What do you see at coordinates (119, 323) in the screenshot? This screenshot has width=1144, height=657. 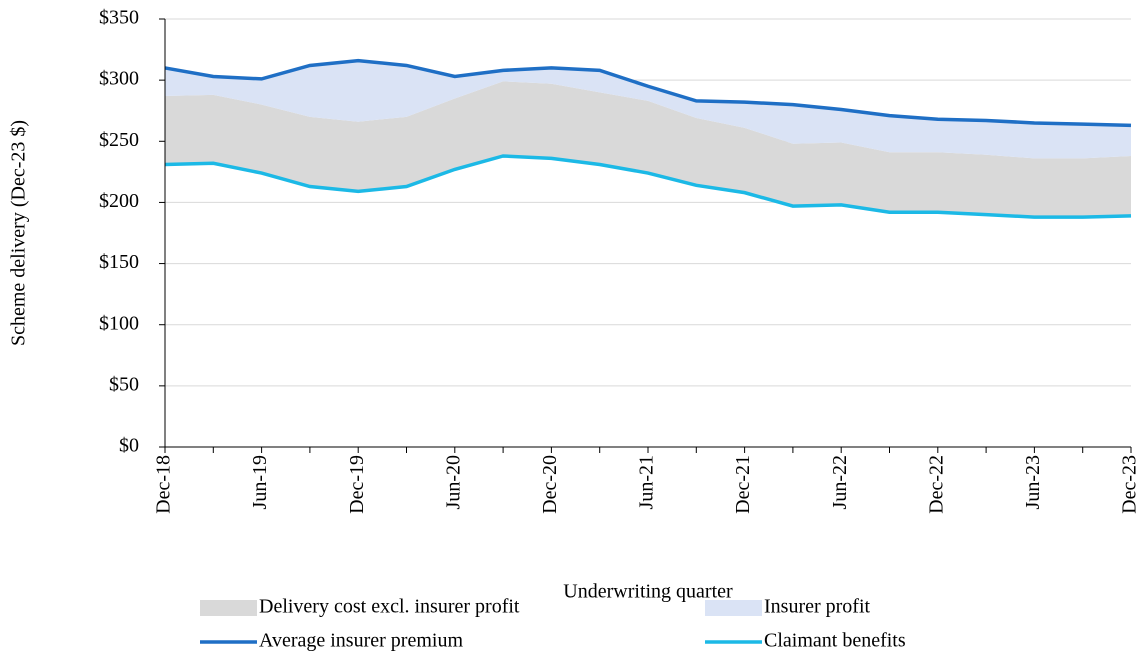 I see `y-tick-label: $100` at bounding box center [119, 323].